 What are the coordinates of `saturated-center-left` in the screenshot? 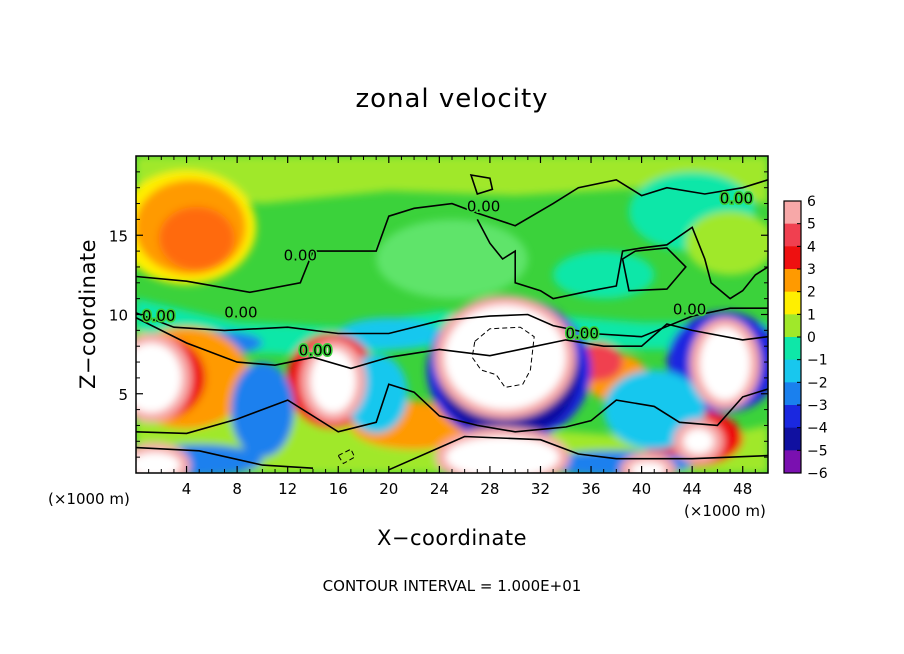 It's located at (333, 381).